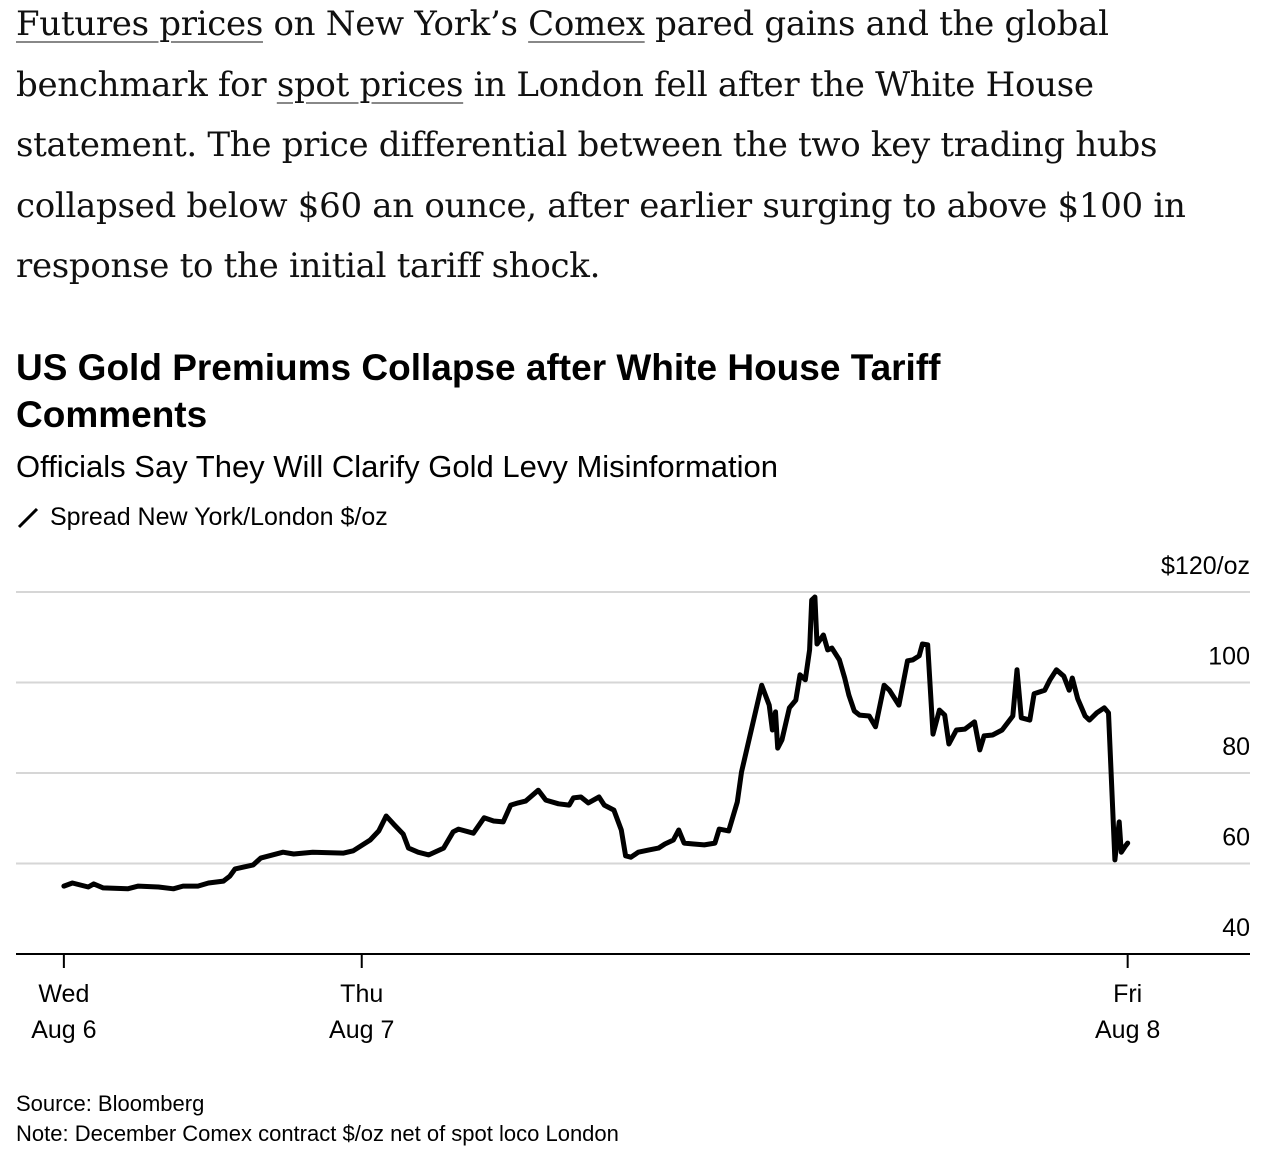  What do you see at coordinates (63, 994) in the screenshot?
I see `x-tick-label: Wed` at bounding box center [63, 994].